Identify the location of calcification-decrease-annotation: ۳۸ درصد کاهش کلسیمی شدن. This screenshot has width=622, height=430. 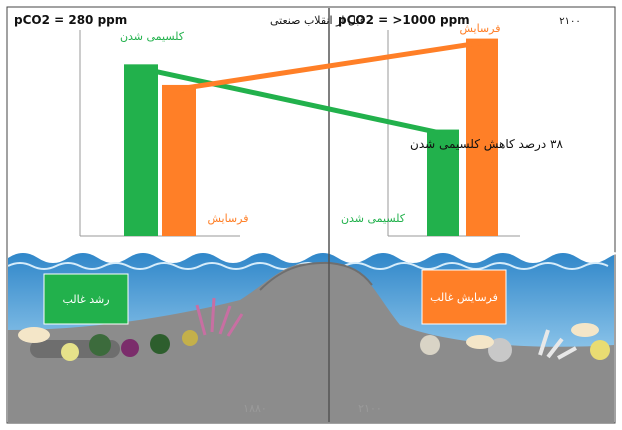
(486, 144).